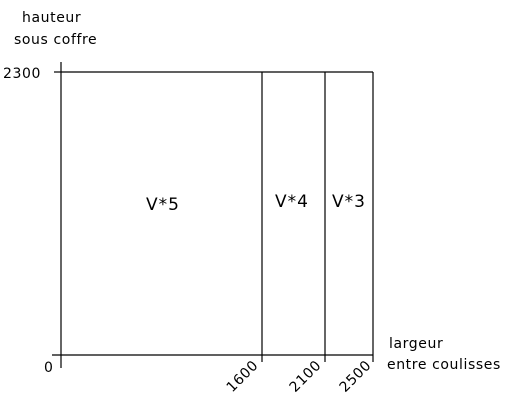 This screenshot has height=393, width=523. Describe the element at coordinates (356, 375) in the screenshot. I see `x-tick-2500: 2500` at that location.